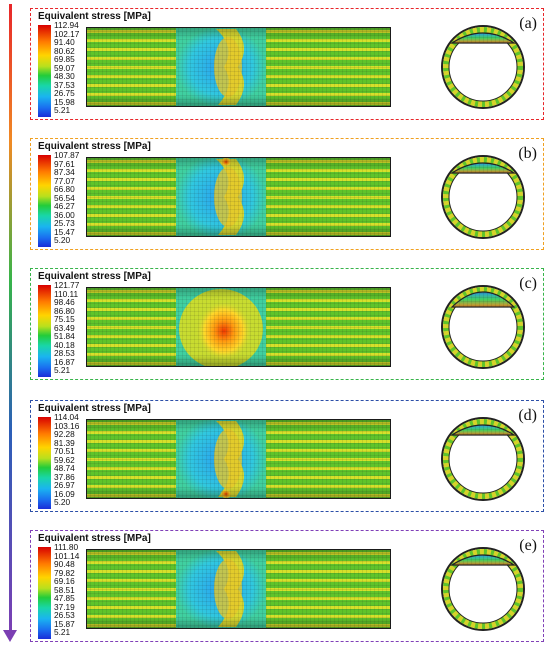 This screenshot has height=652, width=550. I want to click on colorbar-tick-label: 48.30, so click(64, 76).